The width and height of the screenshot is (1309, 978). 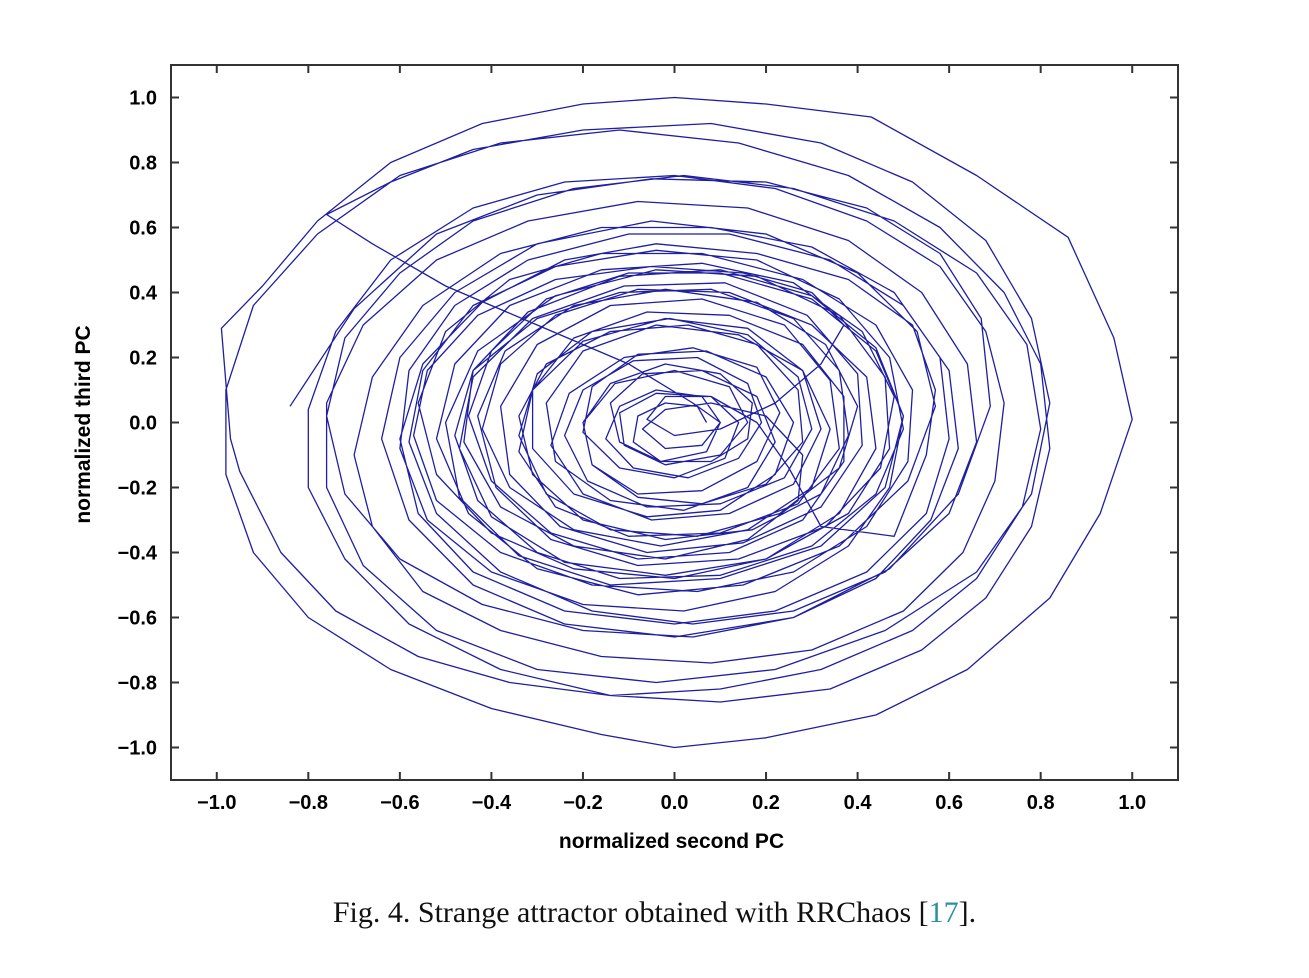 I want to click on x-tick-label: 0.8, so click(x=1041, y=803).